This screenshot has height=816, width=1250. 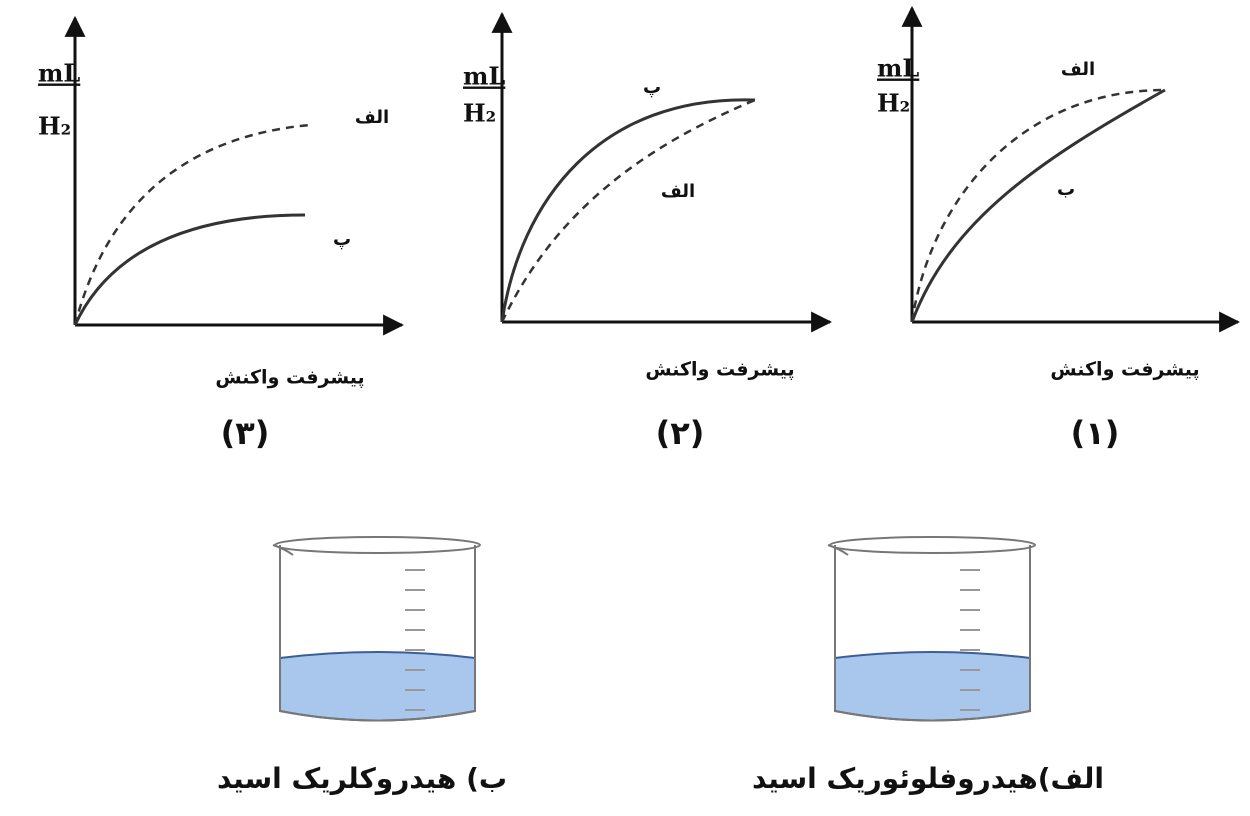 What do you see at coordinates (1066, 189) in the screenshot?
I see `curve-label: ب` at bounding box center [1066, 189].